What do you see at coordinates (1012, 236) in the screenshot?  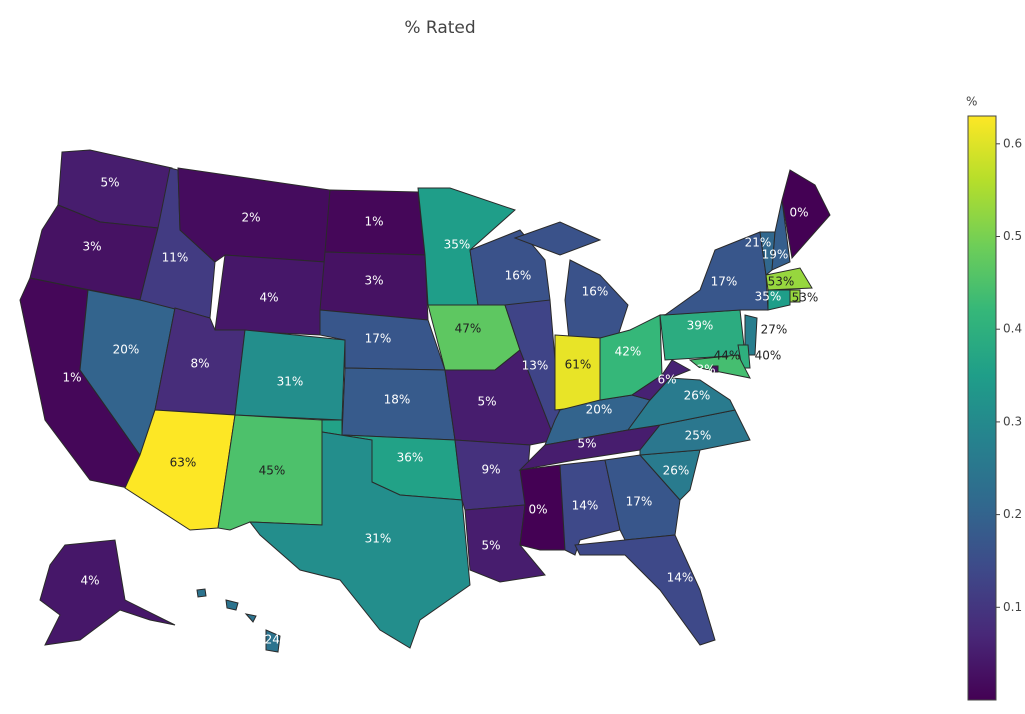 I see `colorbar-tick-label: 0.5` at bounding box center [1012, 236].